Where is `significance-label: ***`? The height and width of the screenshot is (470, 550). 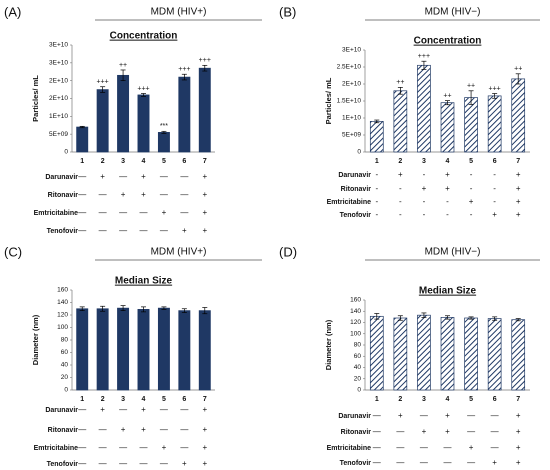 significance-label: *** is located at coordinates (164, 126).